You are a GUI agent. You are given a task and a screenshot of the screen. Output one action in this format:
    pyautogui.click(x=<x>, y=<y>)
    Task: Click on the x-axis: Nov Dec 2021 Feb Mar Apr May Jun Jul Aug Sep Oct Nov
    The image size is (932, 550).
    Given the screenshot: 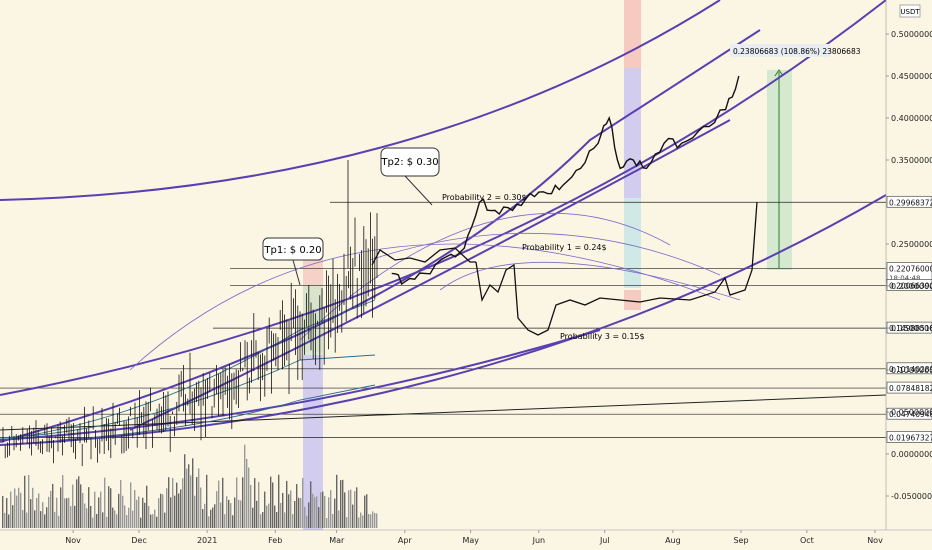 What is the action you would take?
    pyautogui.click(x=474, y=537)
    